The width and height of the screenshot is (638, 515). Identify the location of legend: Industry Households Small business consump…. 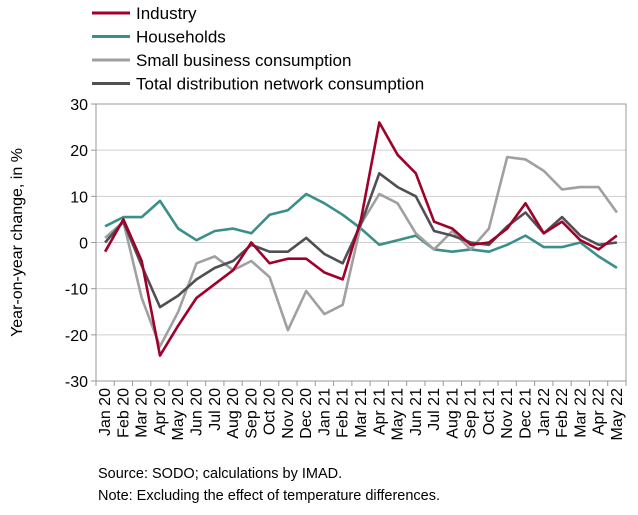
(258, 49).